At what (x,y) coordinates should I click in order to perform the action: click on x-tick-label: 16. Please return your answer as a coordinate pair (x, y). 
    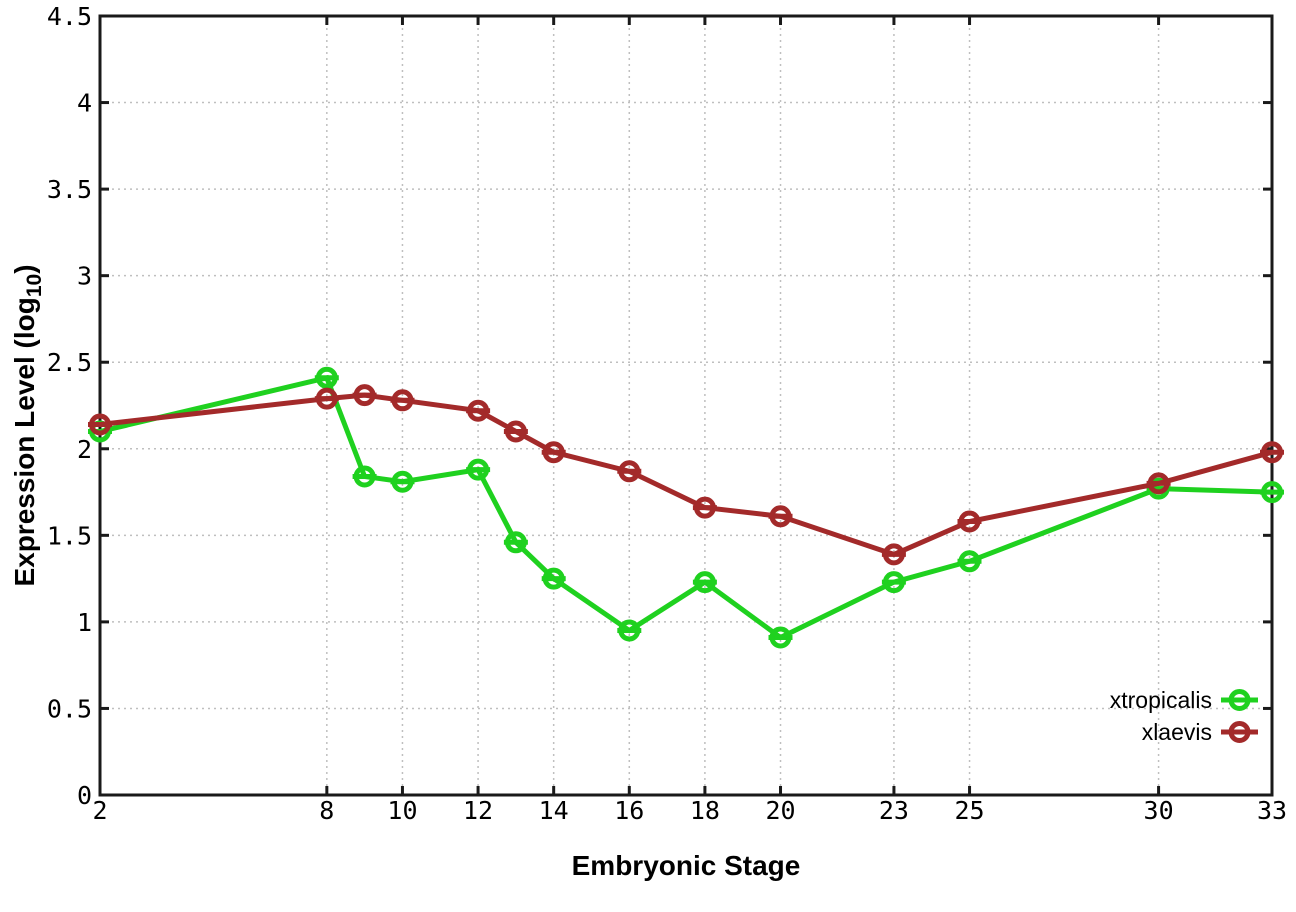
    Looking at the image, I should click on (629, 810).